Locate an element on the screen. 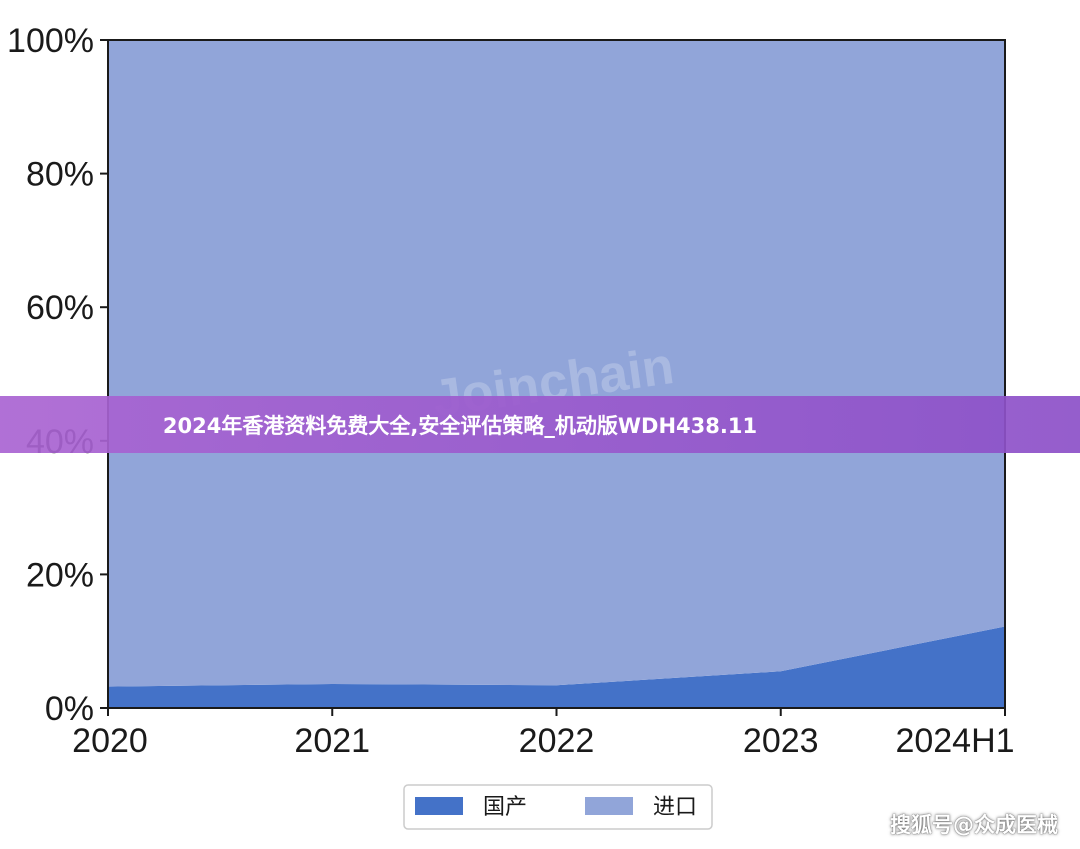 The image size is (1080, 849). y-tick-label: 100% is located at coordinates (50, 41).